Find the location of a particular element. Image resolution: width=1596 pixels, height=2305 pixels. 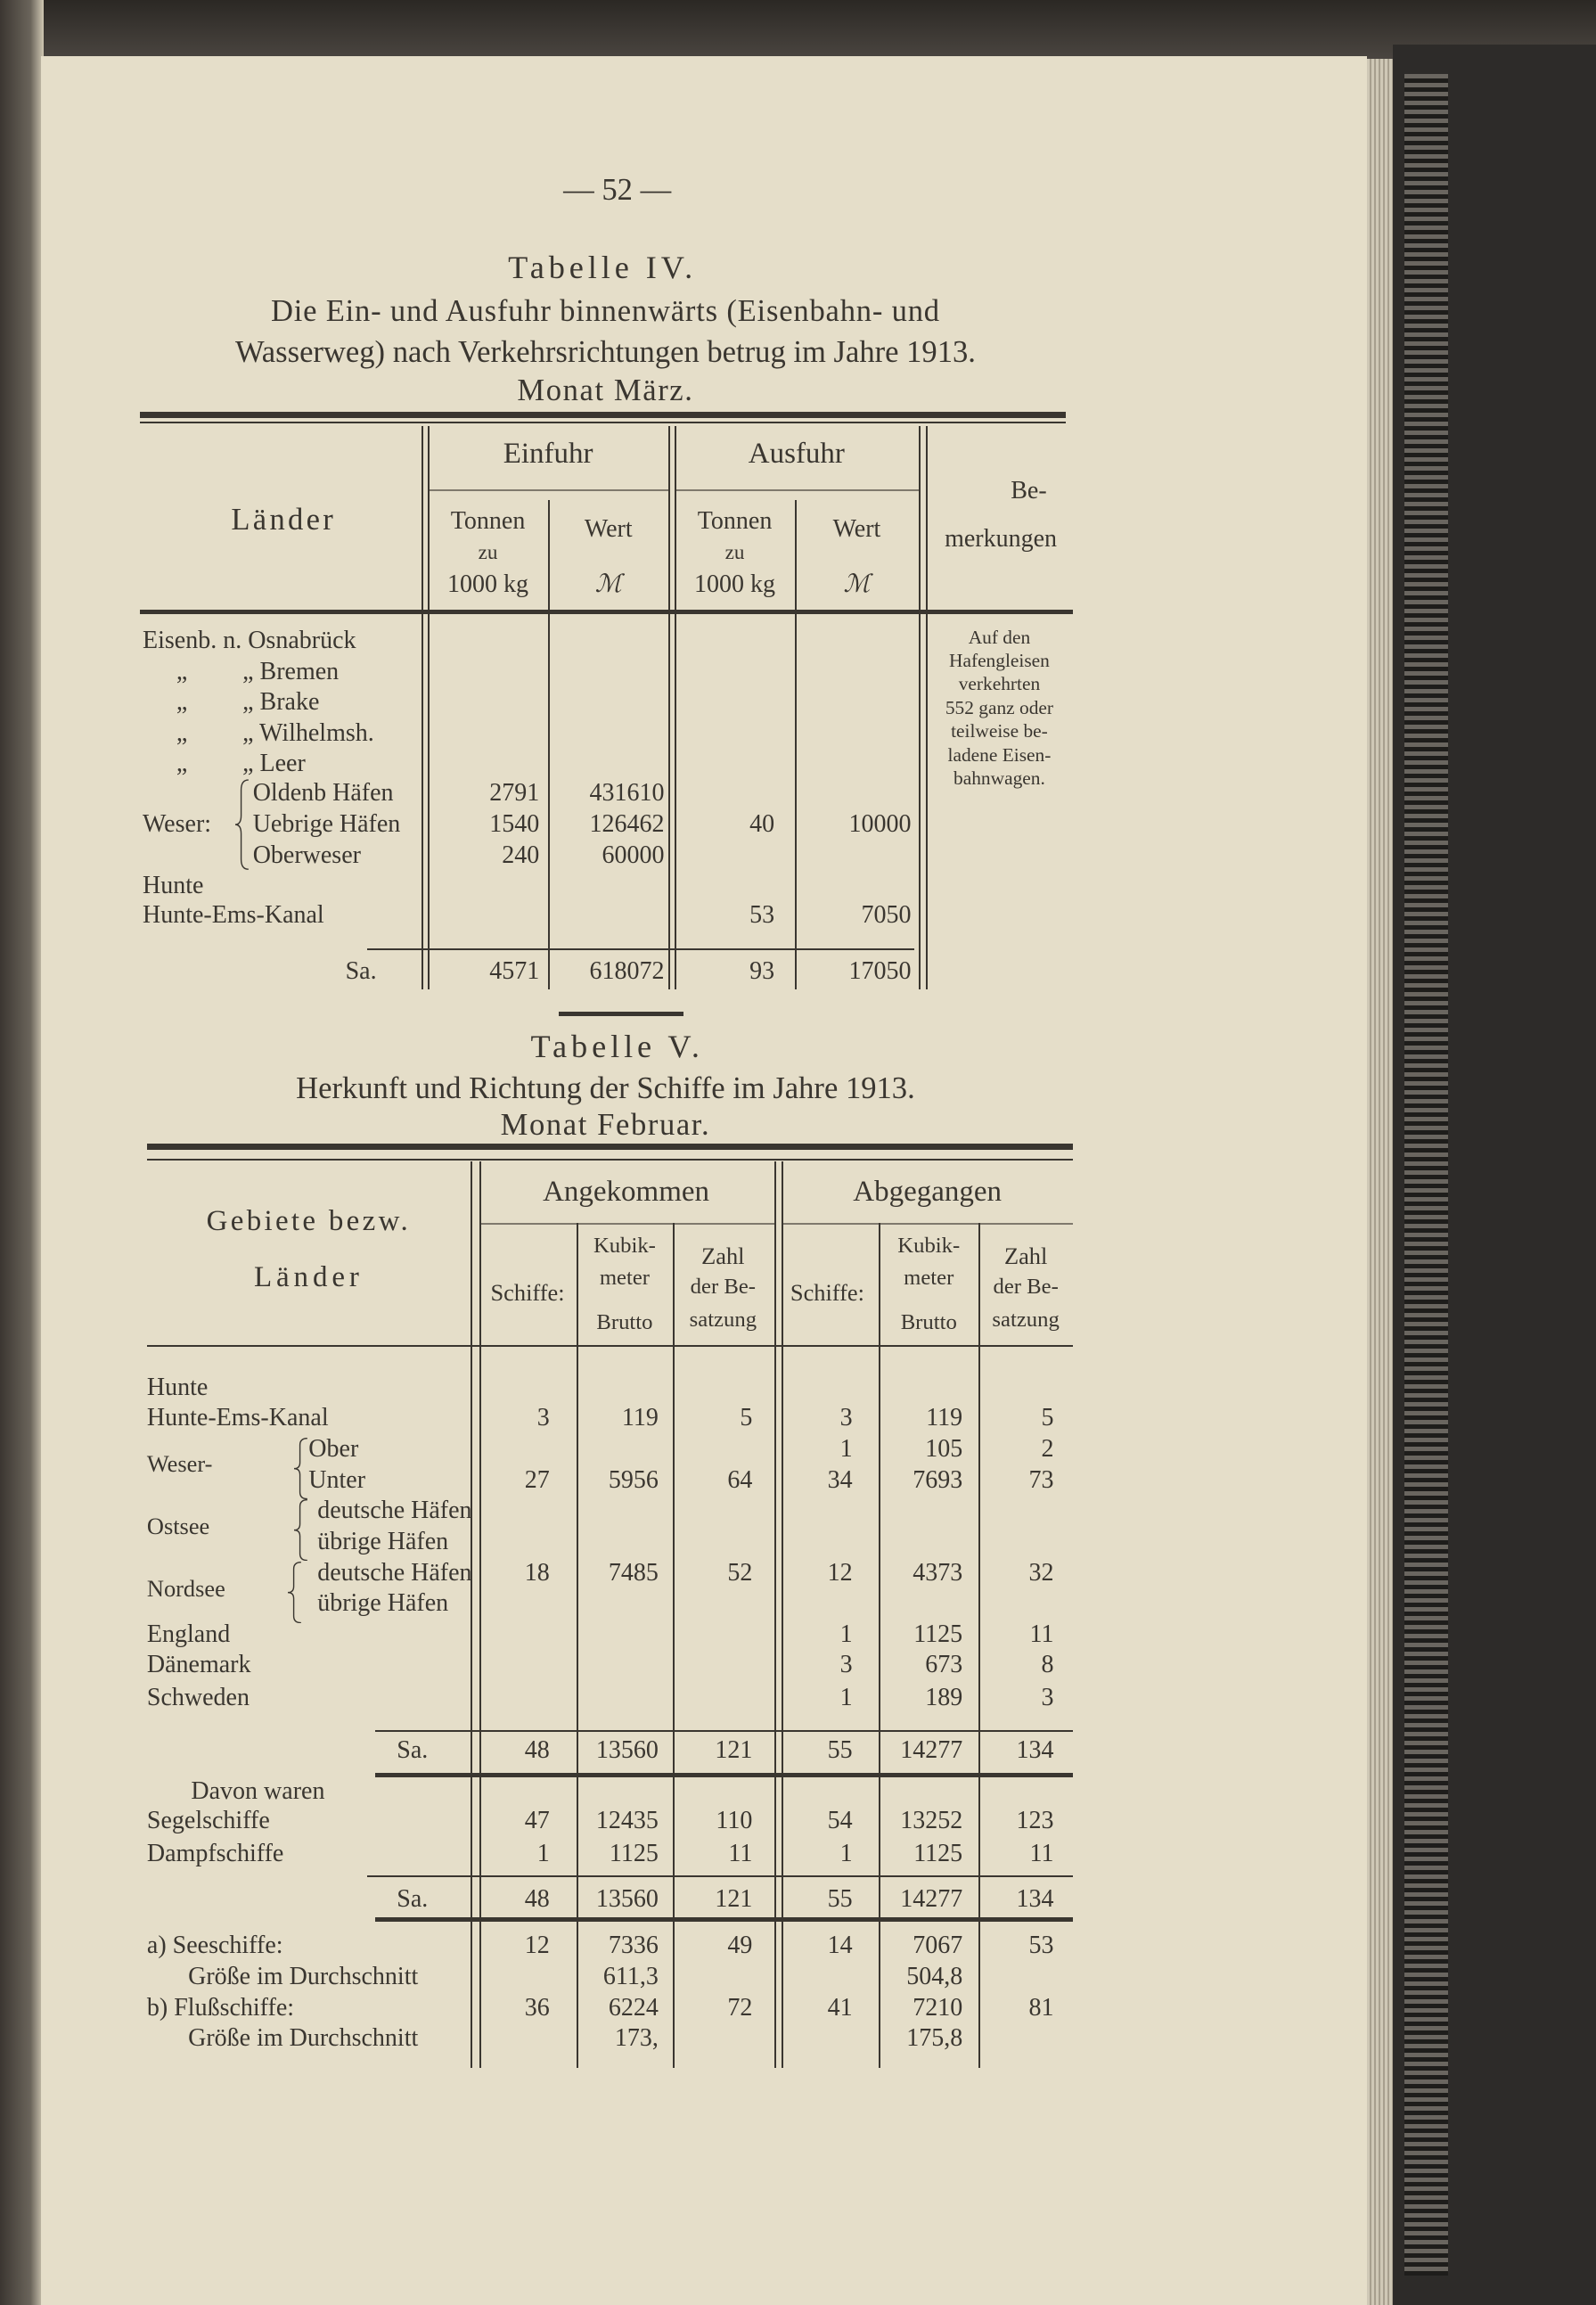

row-sublabel: „ Bremen is located at coordinates (291, 671).